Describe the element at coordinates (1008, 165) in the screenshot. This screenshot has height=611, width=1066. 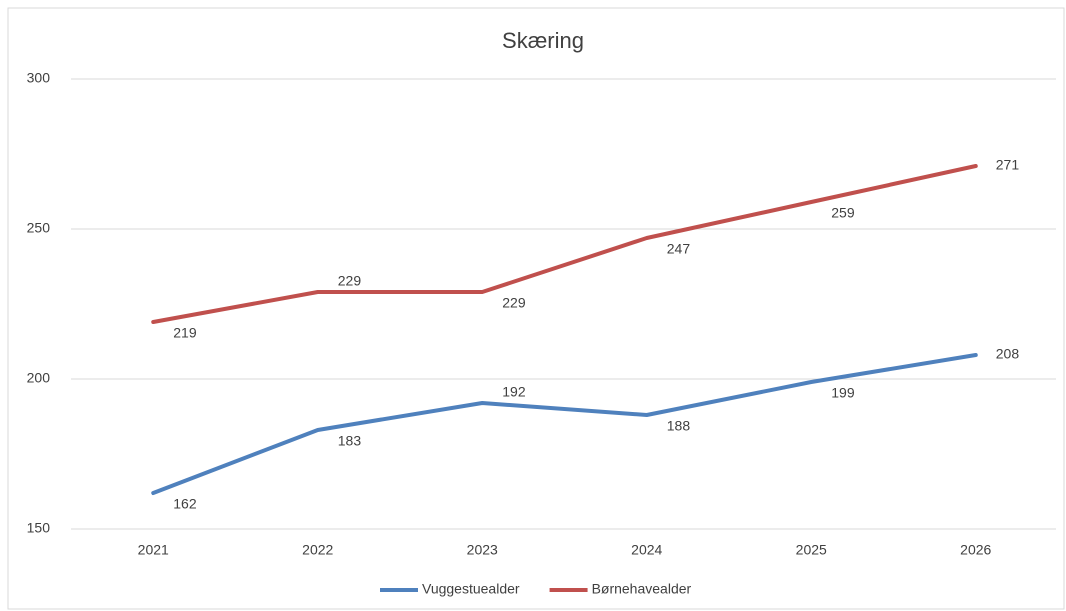
I see `data-label: 271` at that location.